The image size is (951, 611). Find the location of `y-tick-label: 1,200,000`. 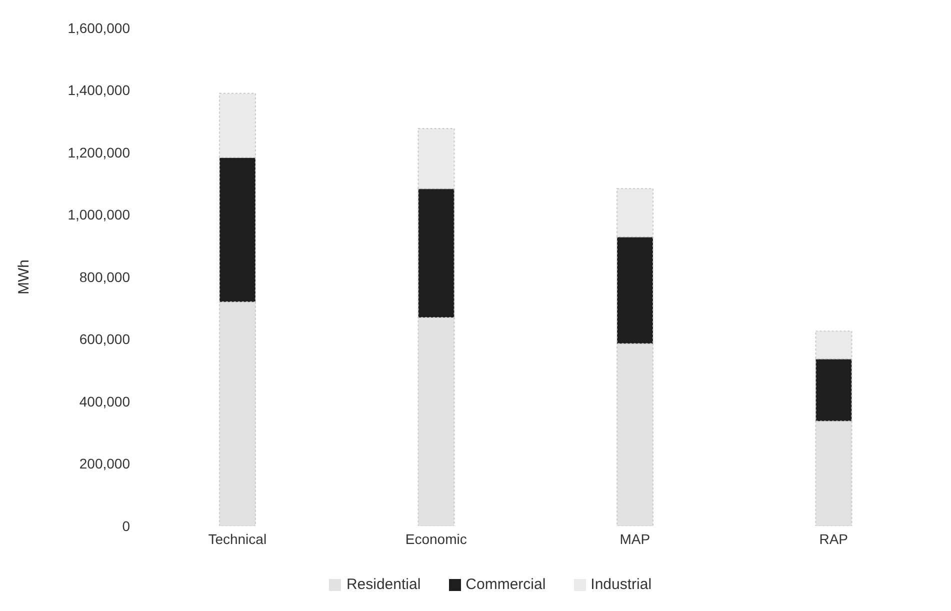

y-tick-label: 1,200,000 is located at coordinates (99, 152).